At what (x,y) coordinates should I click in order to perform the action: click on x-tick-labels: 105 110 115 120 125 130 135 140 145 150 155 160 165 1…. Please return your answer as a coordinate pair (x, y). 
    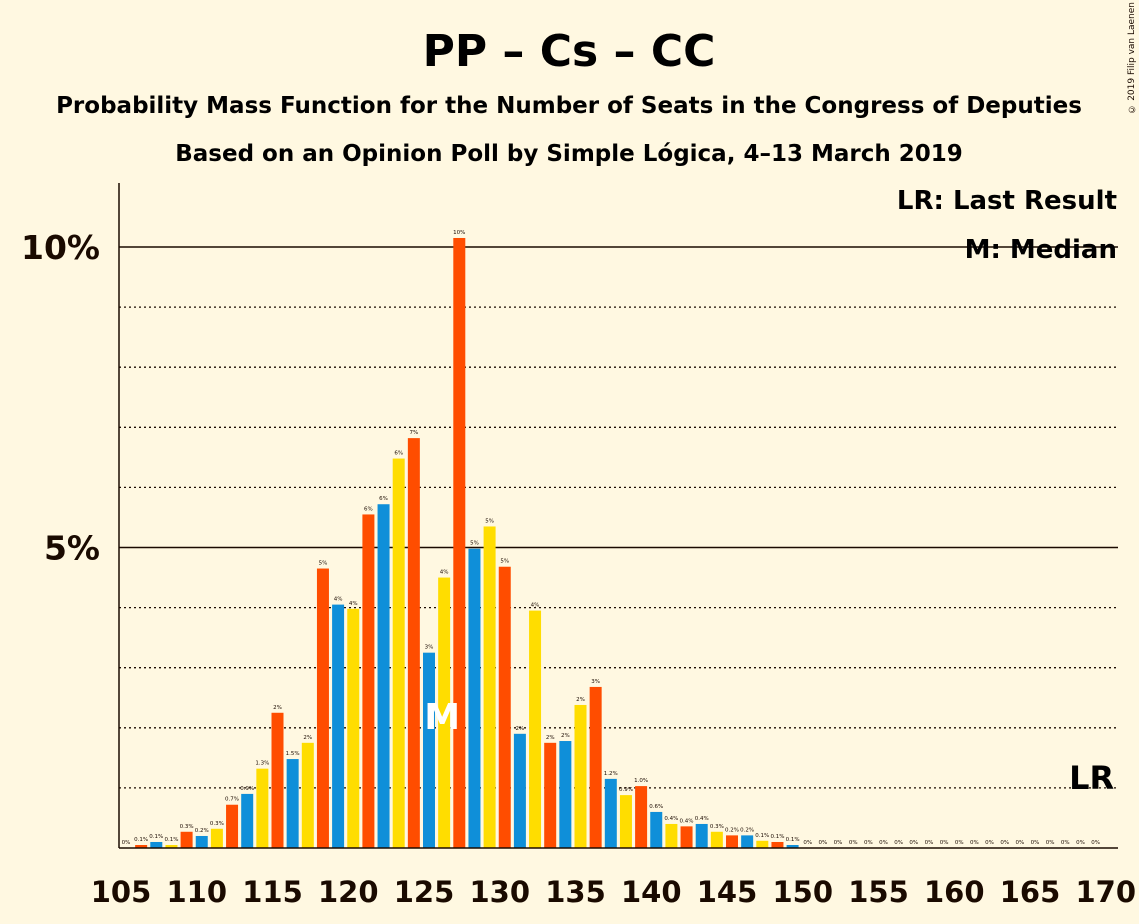
    Looking at the image, I should click on (613, 892).